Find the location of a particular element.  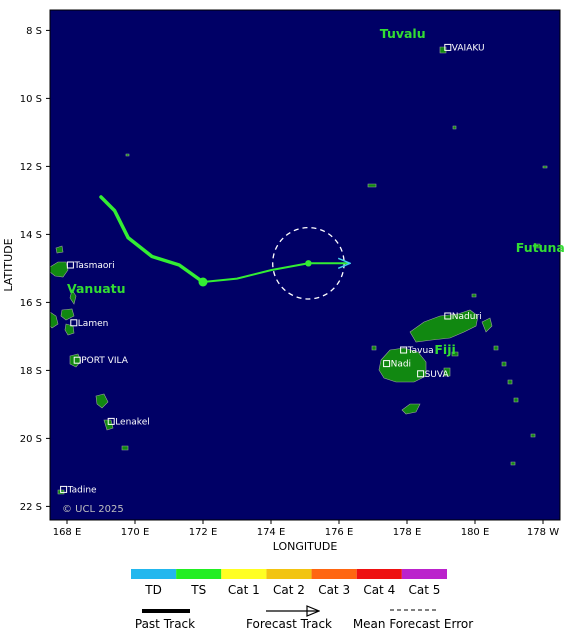

legend-category-label: Cat 3 is located at coordinates (334, 590).